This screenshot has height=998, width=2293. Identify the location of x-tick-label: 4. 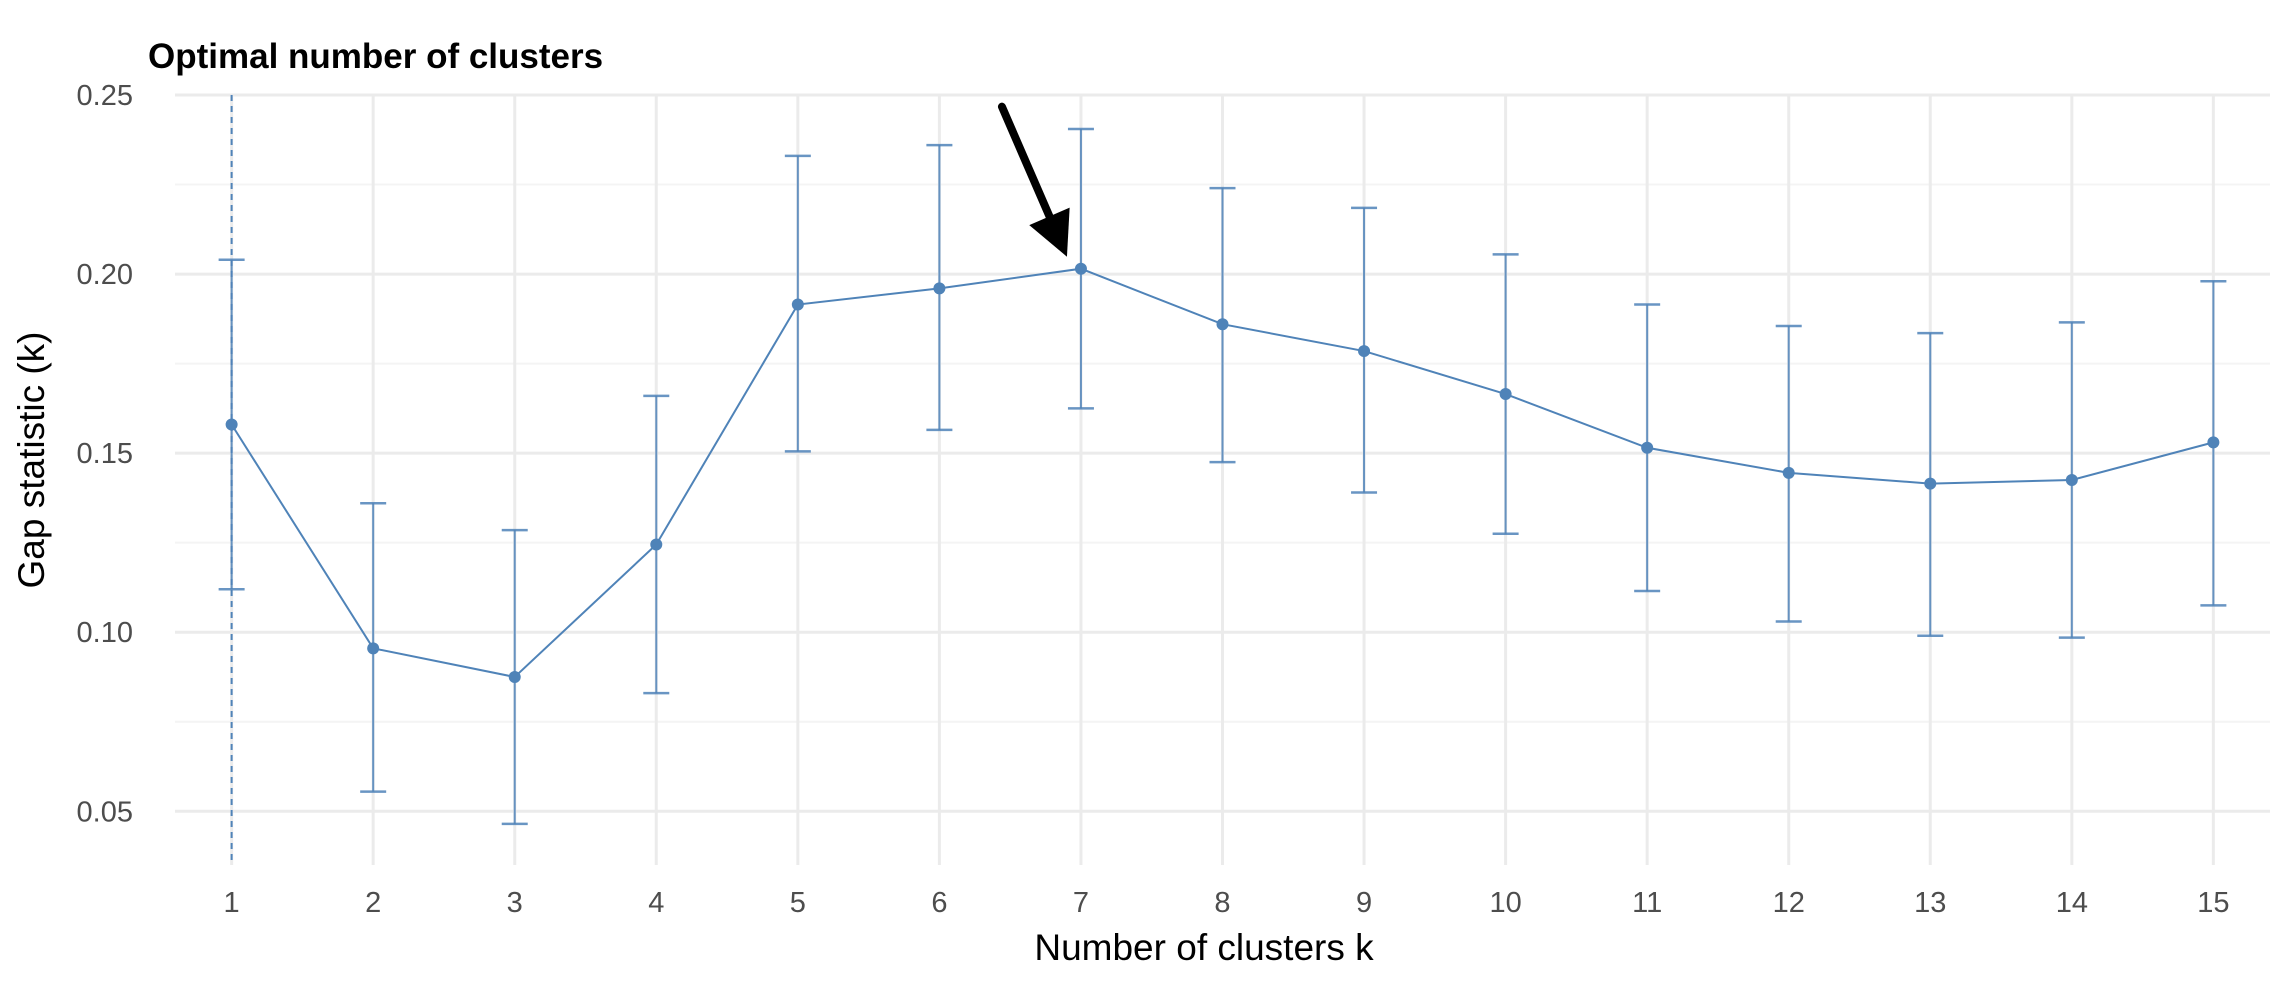
(656, 903).